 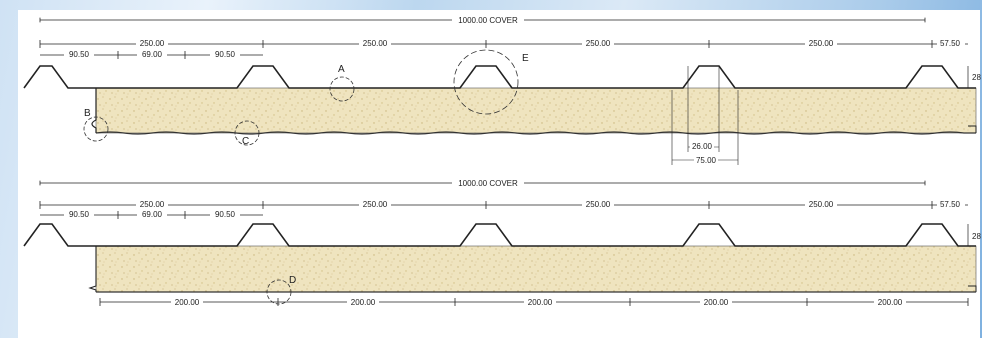 I want to click on top-cover-label: 1000.00 COVER, so click(x=488, y=20).